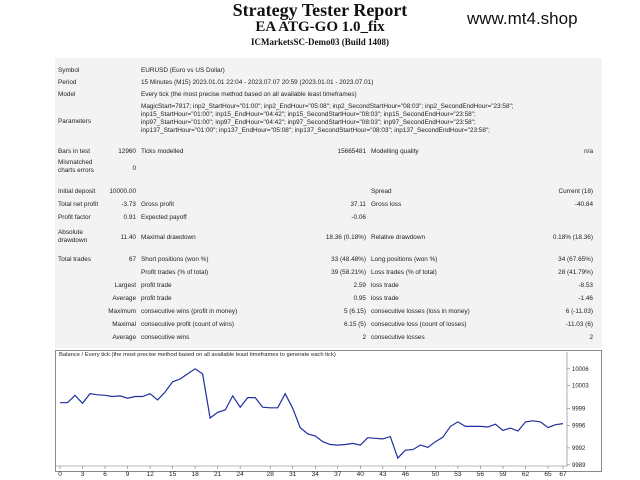 Image resolution: width=640 pixels, height=480 pixels. Describe the element at coordinates (591, 337) in the screenshot. I see `average-consecutive-losses-value: 2` at that location.